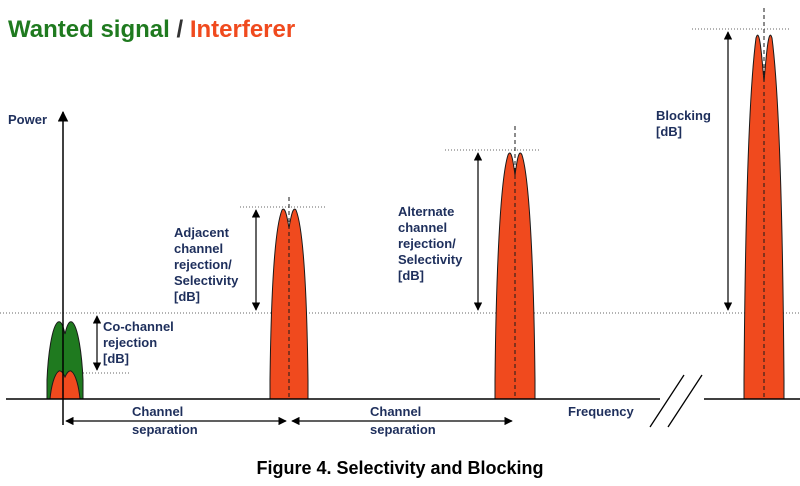  I want to click on separation2-label: Channel separation, so click(403, 420).